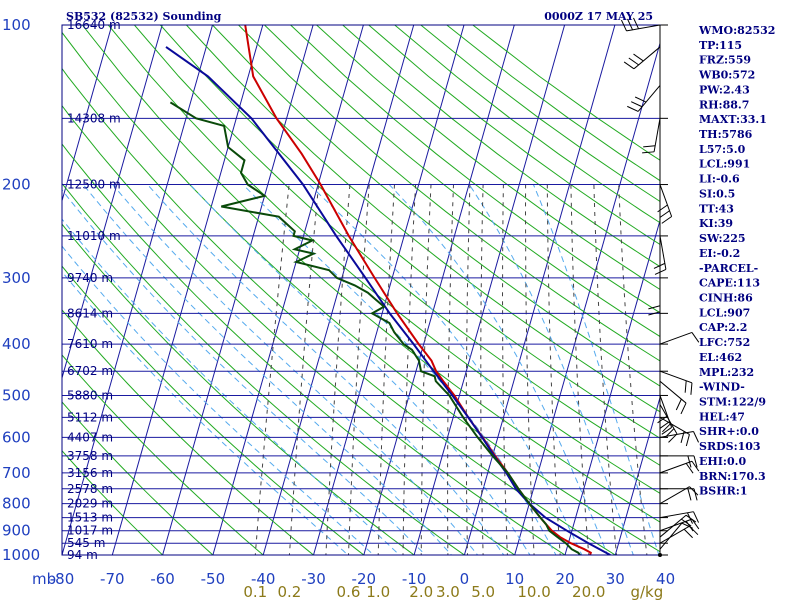 This screenshot has width=800, height=600. I want to click on mixing-ratio-label: 0.2, so click(289, 591).